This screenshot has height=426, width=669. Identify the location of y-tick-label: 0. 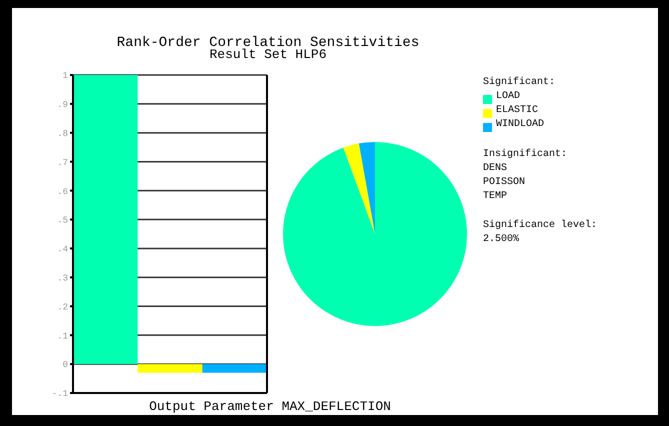
(65, 365).